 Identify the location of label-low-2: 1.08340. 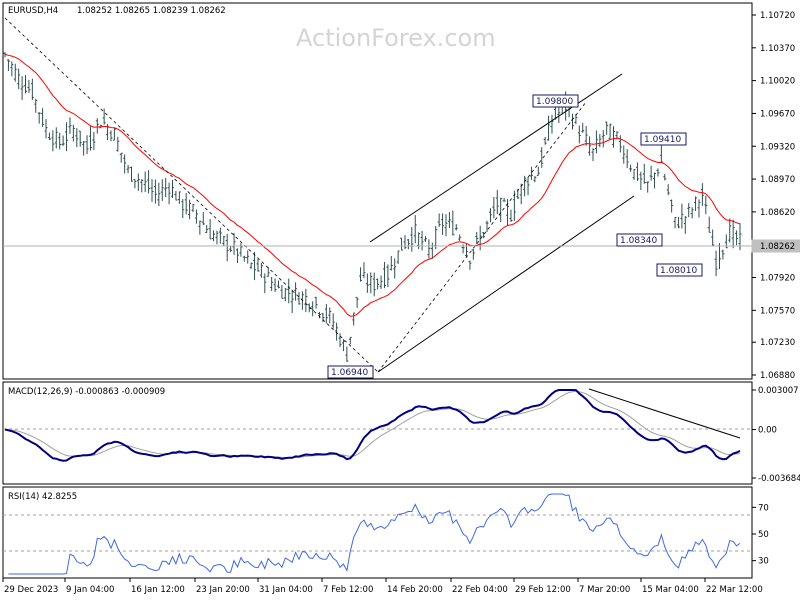
(639, 240).